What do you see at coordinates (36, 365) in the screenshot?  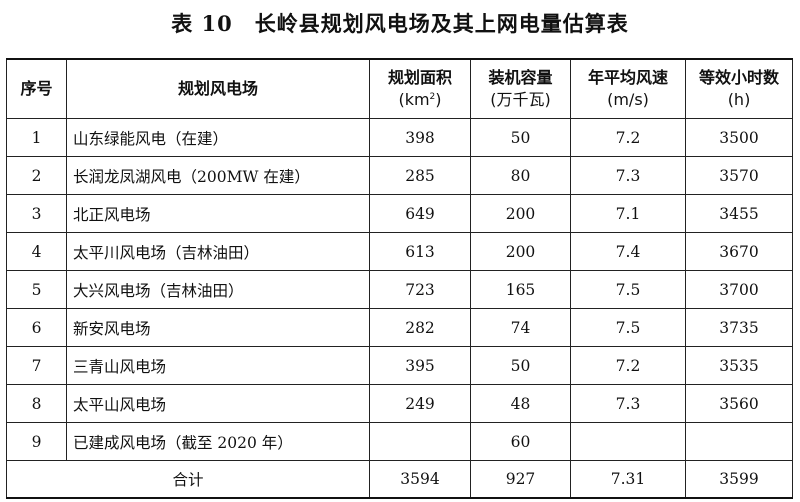 I see `cell-no: 7` at bounding box center [36, 365].